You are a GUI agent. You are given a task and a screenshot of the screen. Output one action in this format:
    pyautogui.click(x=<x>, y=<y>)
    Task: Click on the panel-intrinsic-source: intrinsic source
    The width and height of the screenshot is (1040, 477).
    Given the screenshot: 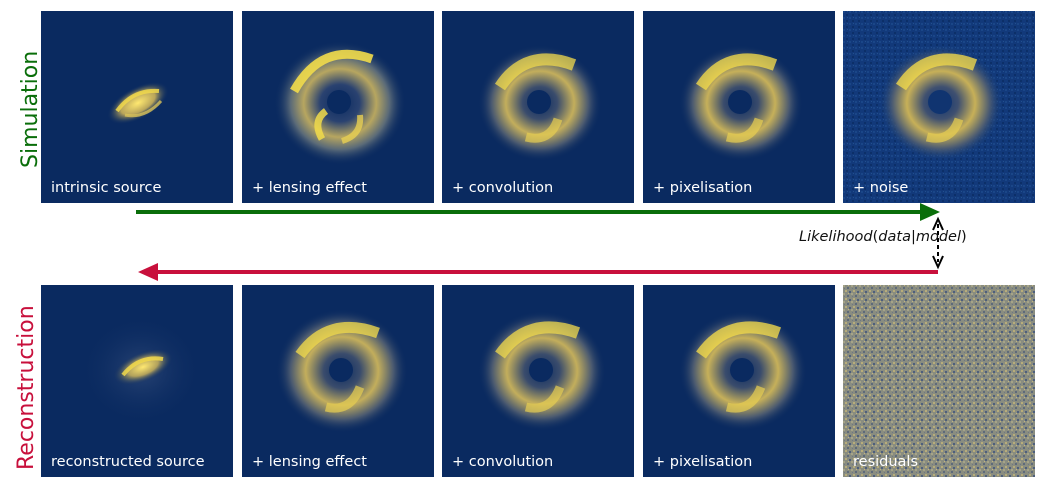 What is the action you would take?
    pyautogui.click(x=137, y=107)
    